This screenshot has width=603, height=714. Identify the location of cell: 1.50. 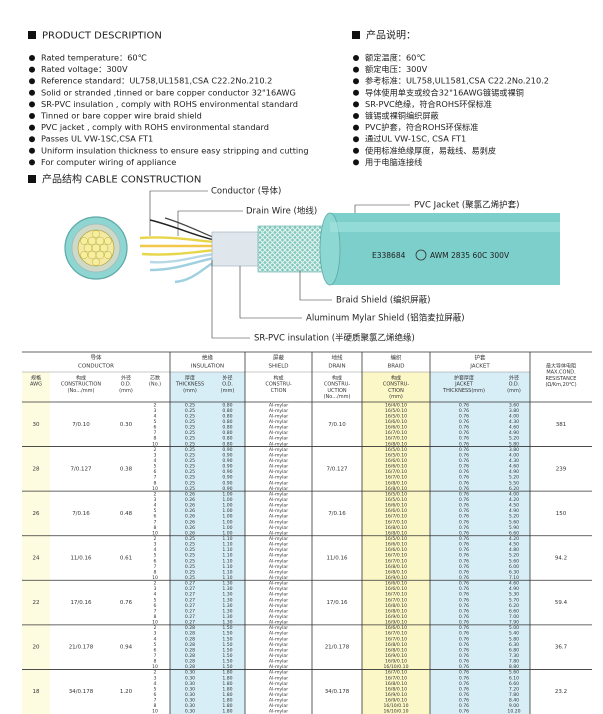
(227, 650).